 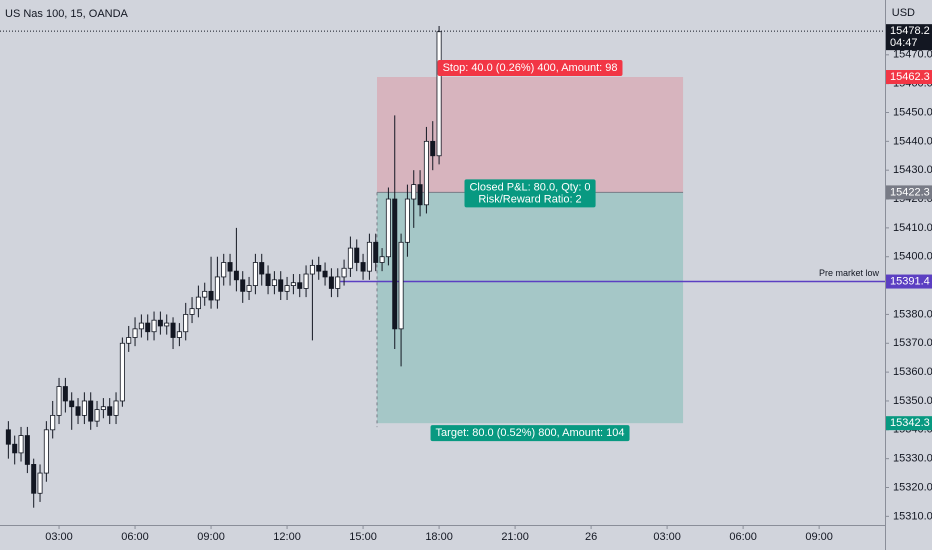 I want to click on y-tick-label: 15400.0, so click(x=912, y=257).